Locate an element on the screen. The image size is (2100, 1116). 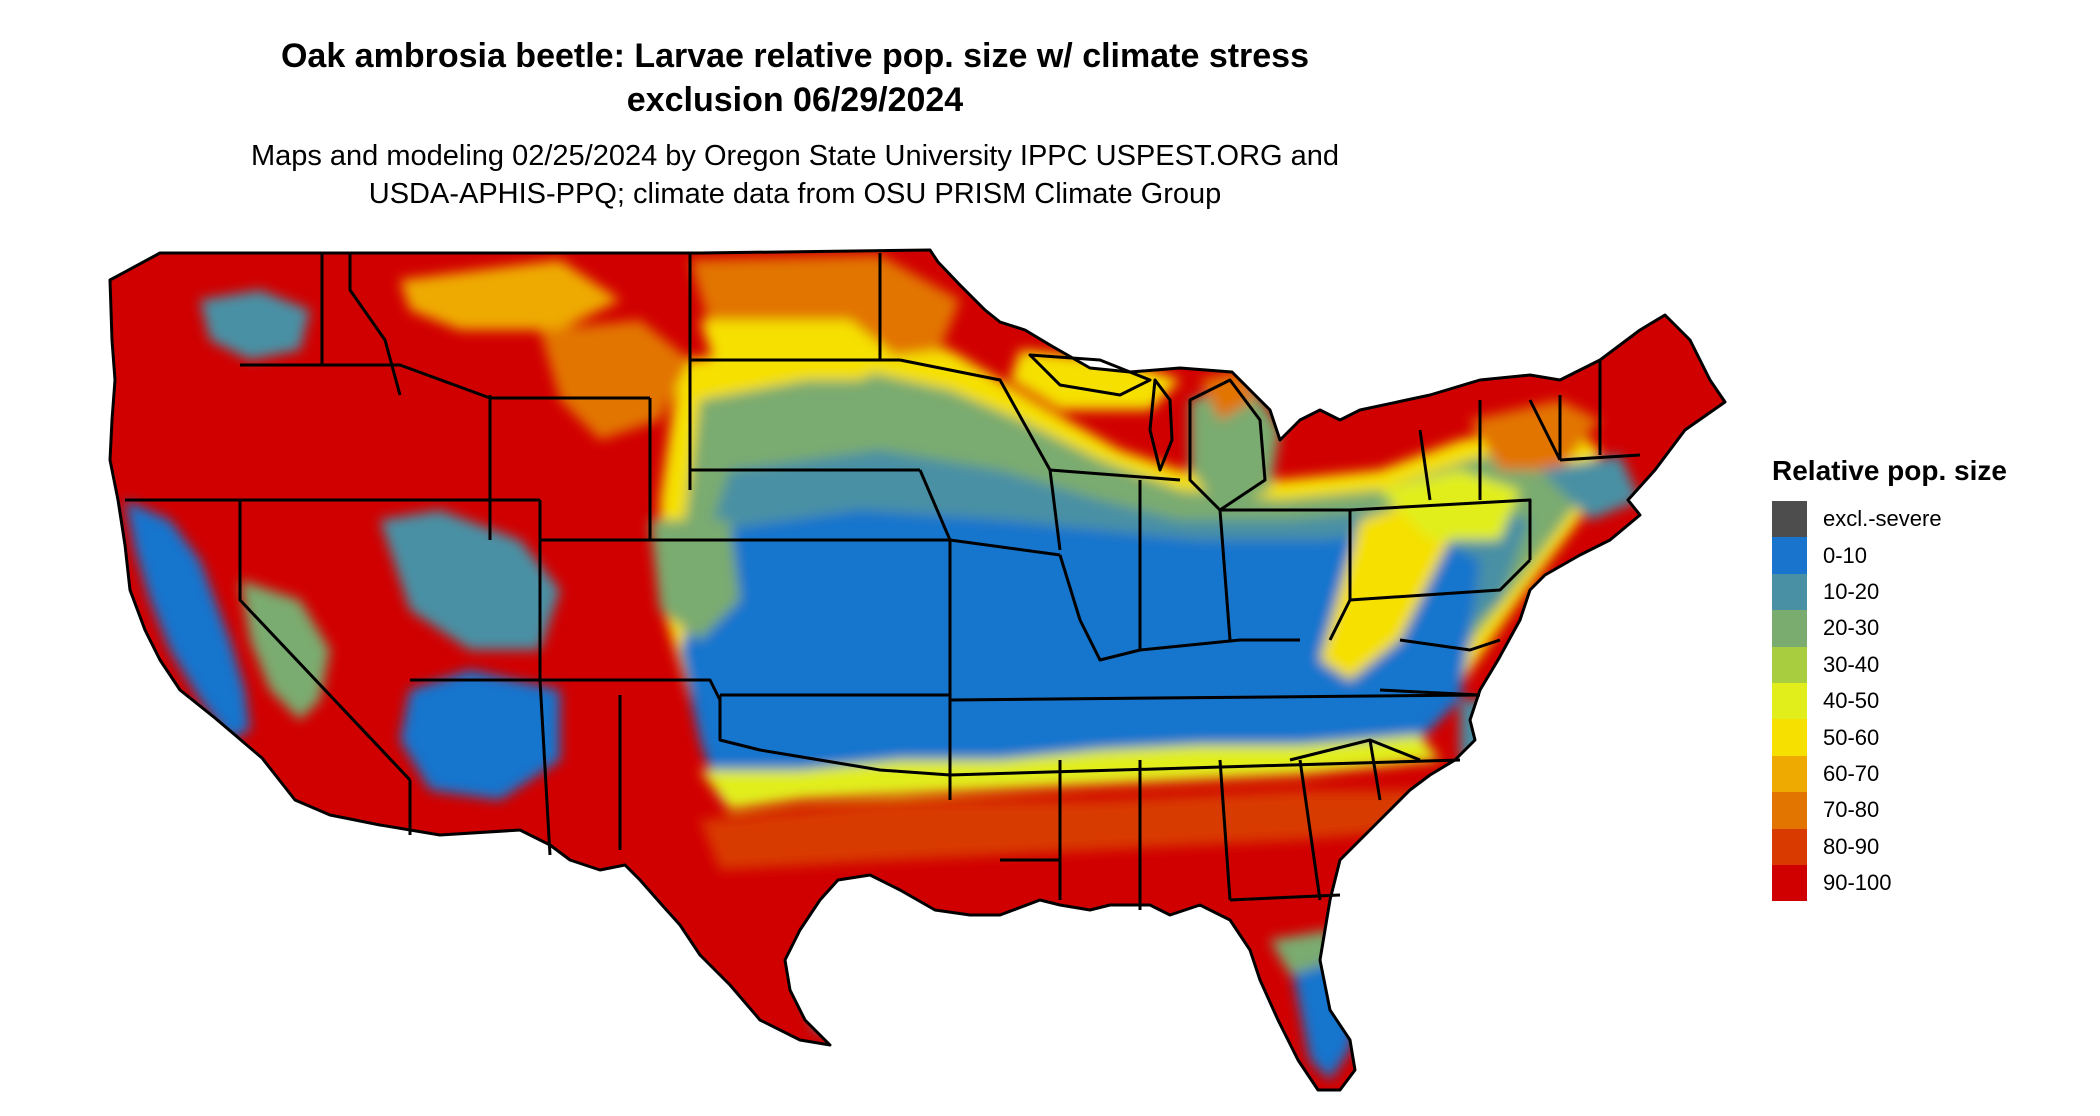
legend-label: 20-30 is located at coordinates (1851, 628).